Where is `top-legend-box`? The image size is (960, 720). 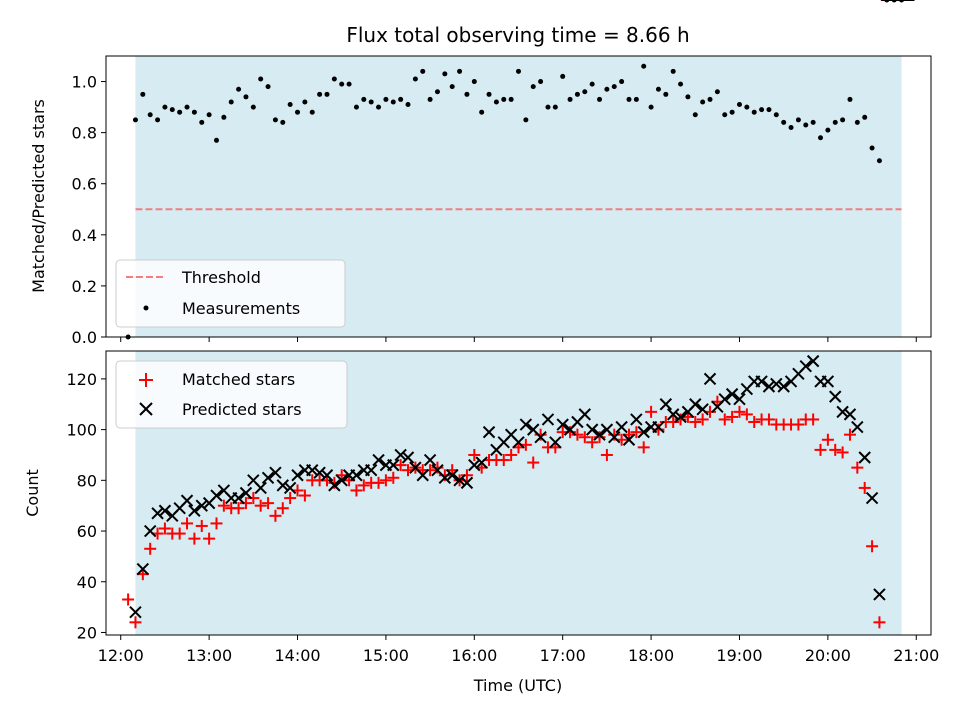 top-legend-box is located at coordinates (230, 293).